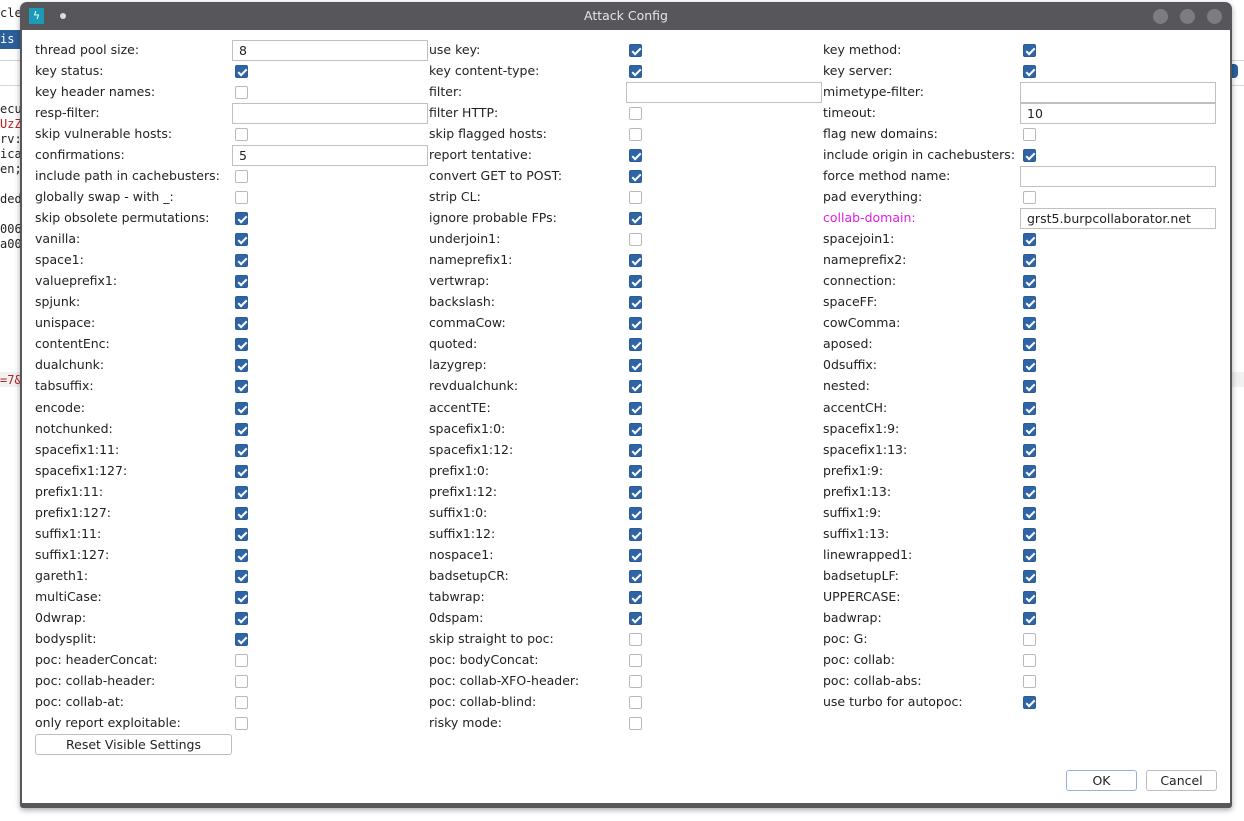 The image size is (1244, 821). What do you see at coordinates (1029, 198) in the screenshot?
I see `pad-everything-checkbox` at bounding box center [1029, 198].